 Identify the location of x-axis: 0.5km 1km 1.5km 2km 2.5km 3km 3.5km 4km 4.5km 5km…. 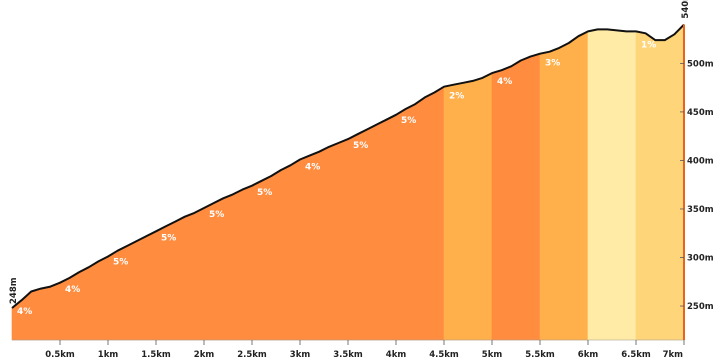
(348, 349).